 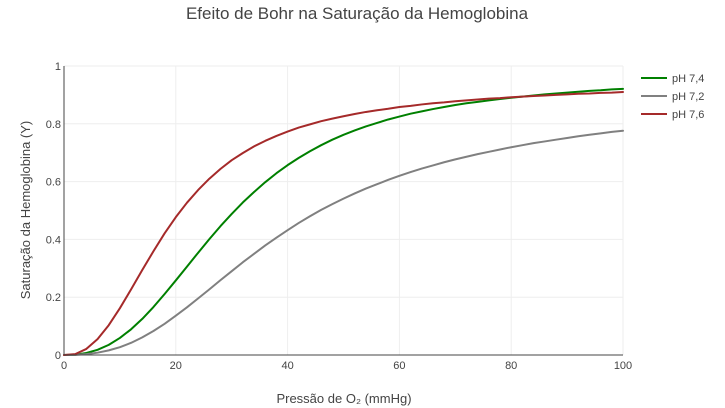 What do you see at coordinates (53, 183) in the screenshot?
I see `y-tick-label: 0.6` at bounding box center [53, 183].